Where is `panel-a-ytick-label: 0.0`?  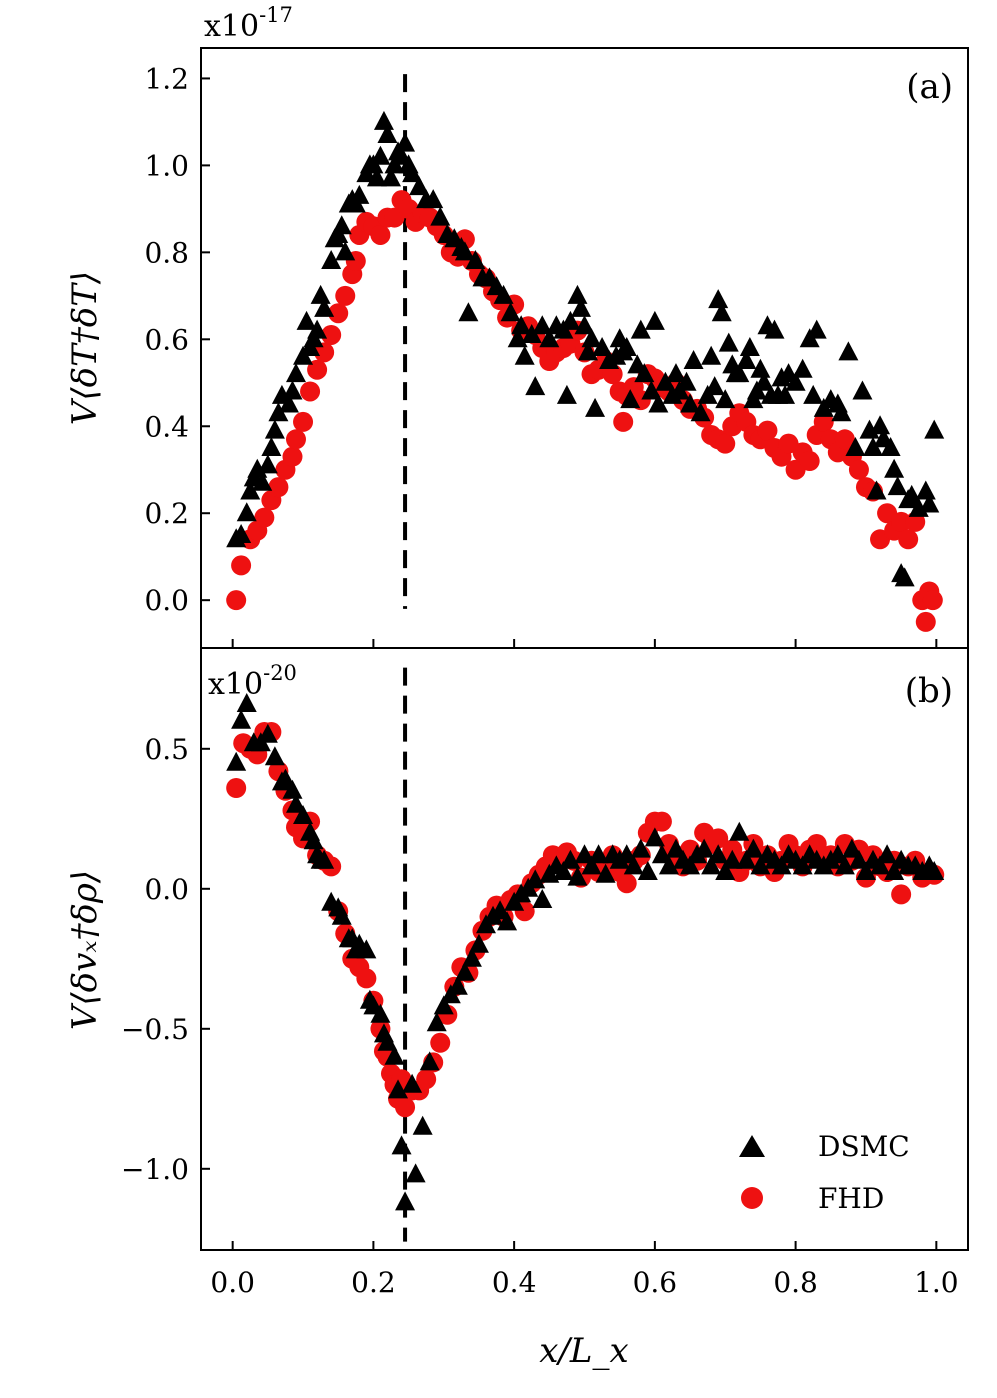 panel-a-ytick-label: 0.0 is located at coordinates (166, 600).